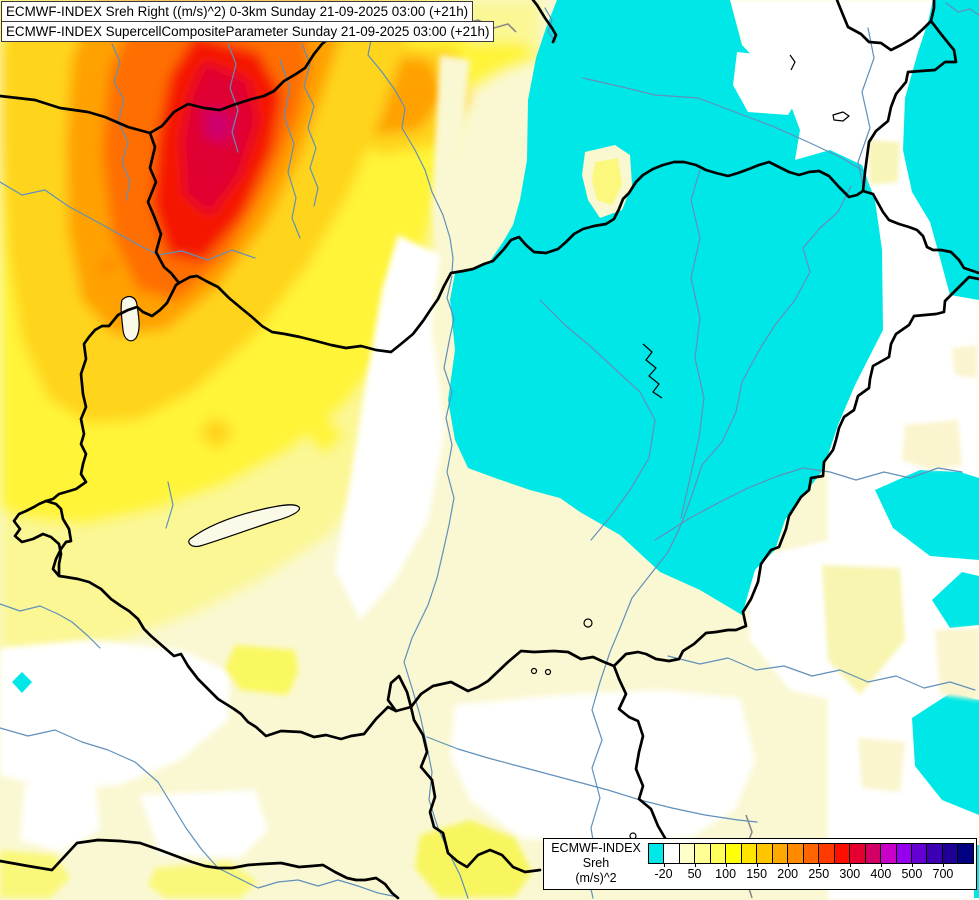  I want to click on river-danube-north, so click(406, 145).